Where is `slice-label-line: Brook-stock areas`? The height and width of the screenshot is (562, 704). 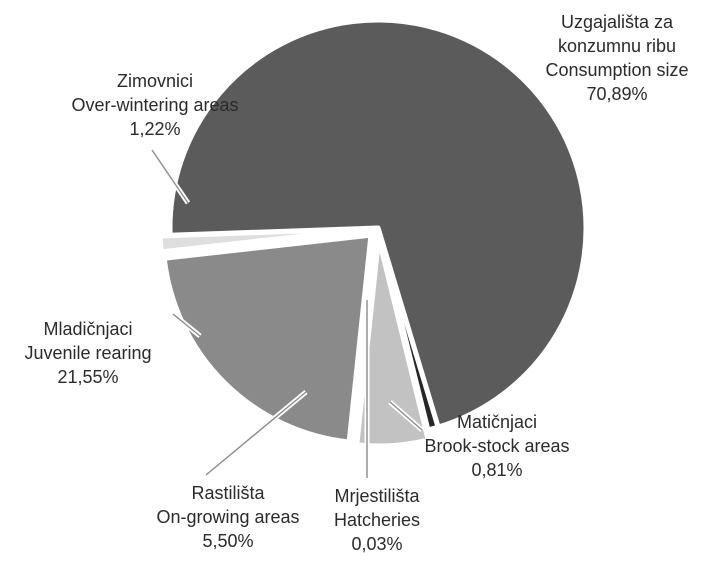 slice-label-line: Brook-stock areas is located at coordinates (496, 446).